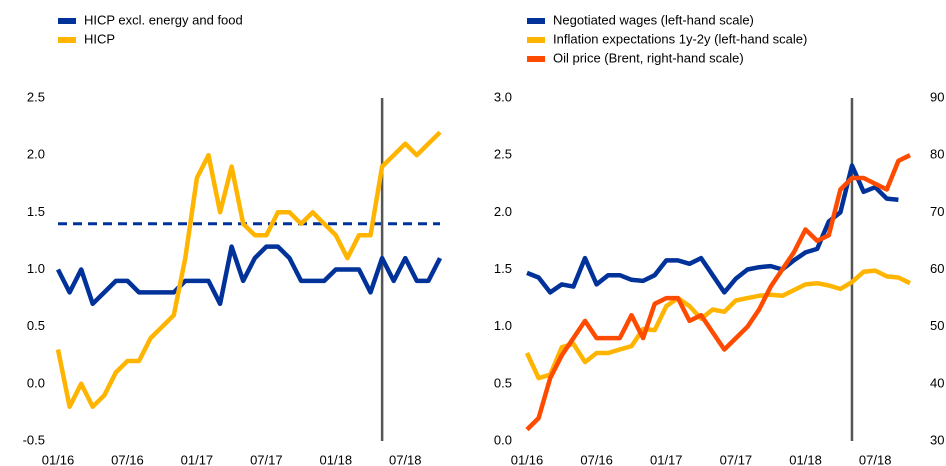 This screenshot has height=466, width=946. What do you see at coordinates (937, 439) in the screenshot?
I see `y2-tick-label: 30` at bounding box center [937, 439].